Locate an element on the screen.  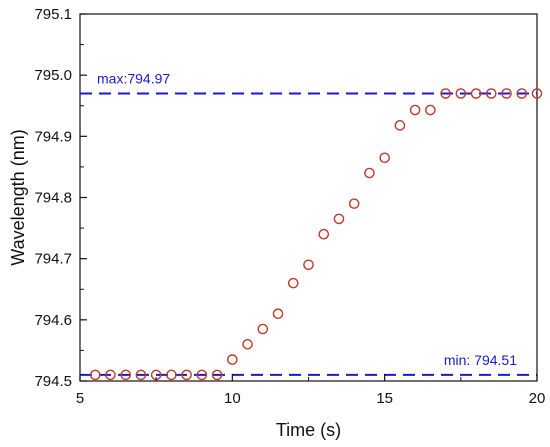
y-tick-label: 794.6 is located at coordinates (53, 320).